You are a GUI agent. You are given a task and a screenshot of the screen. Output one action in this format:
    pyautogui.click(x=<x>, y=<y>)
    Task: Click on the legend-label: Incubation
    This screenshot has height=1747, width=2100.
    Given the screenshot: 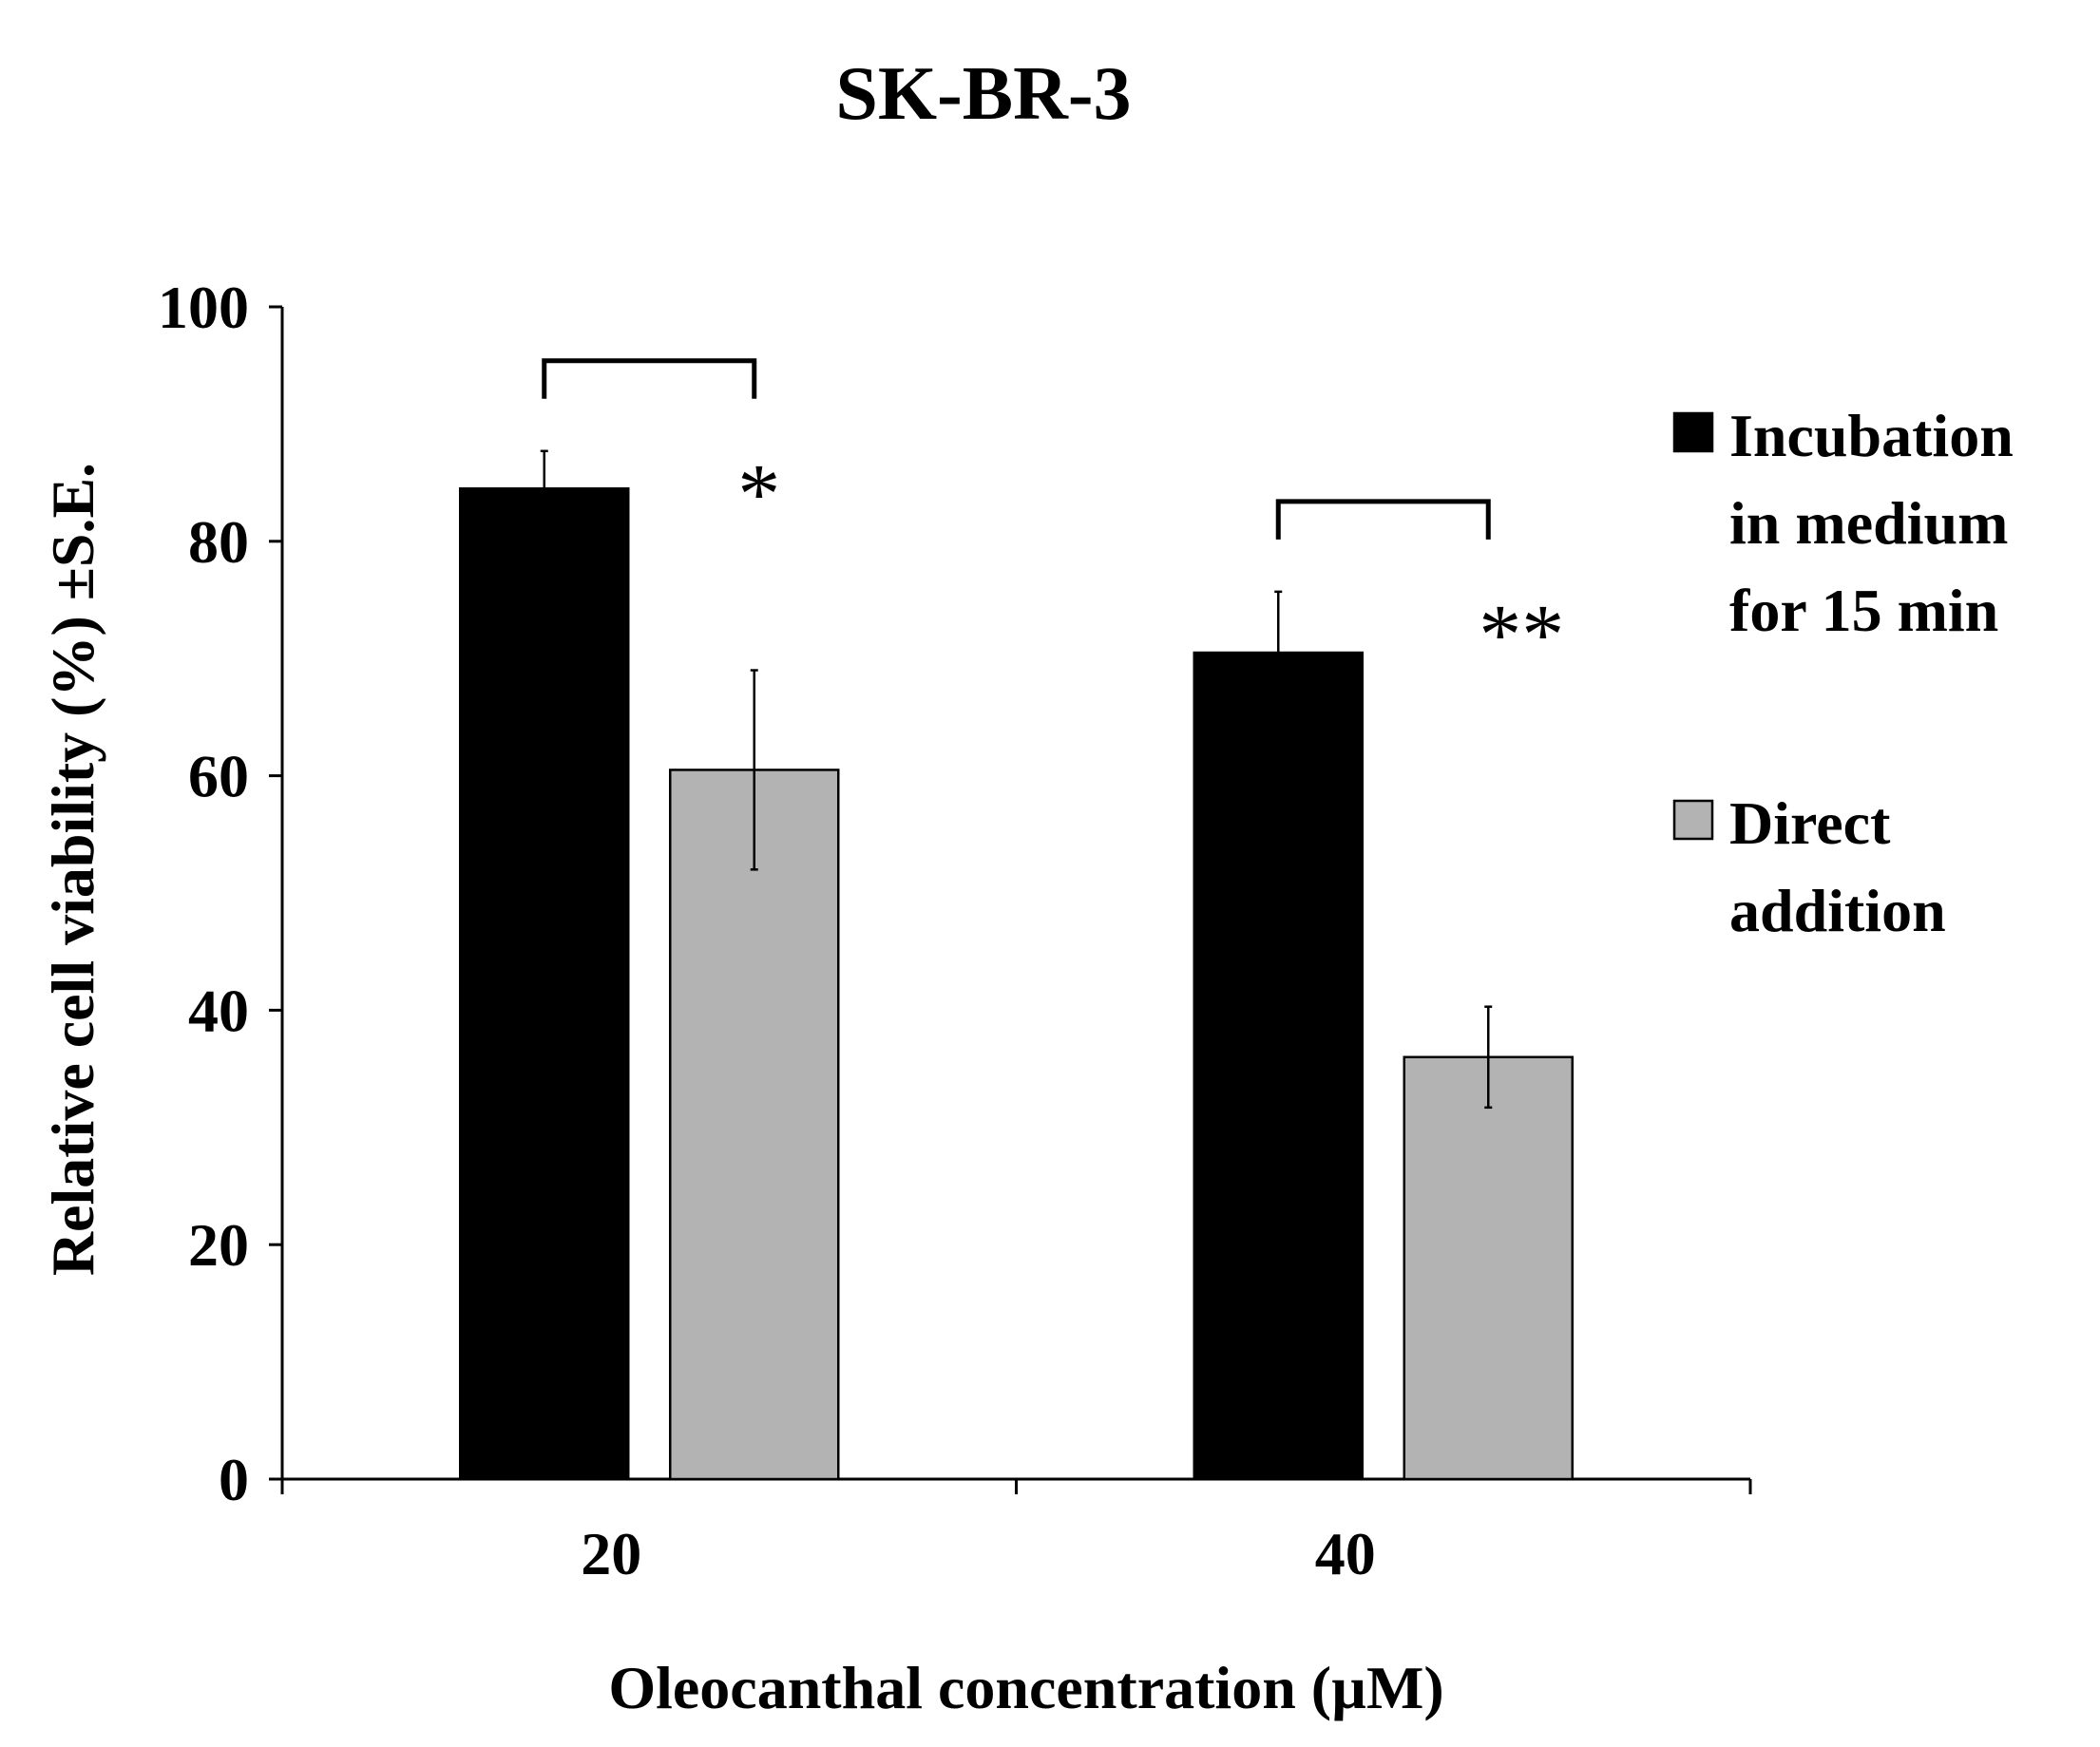 What is the action you would take?
    pyautogui.click(x=1871, y=435)
    